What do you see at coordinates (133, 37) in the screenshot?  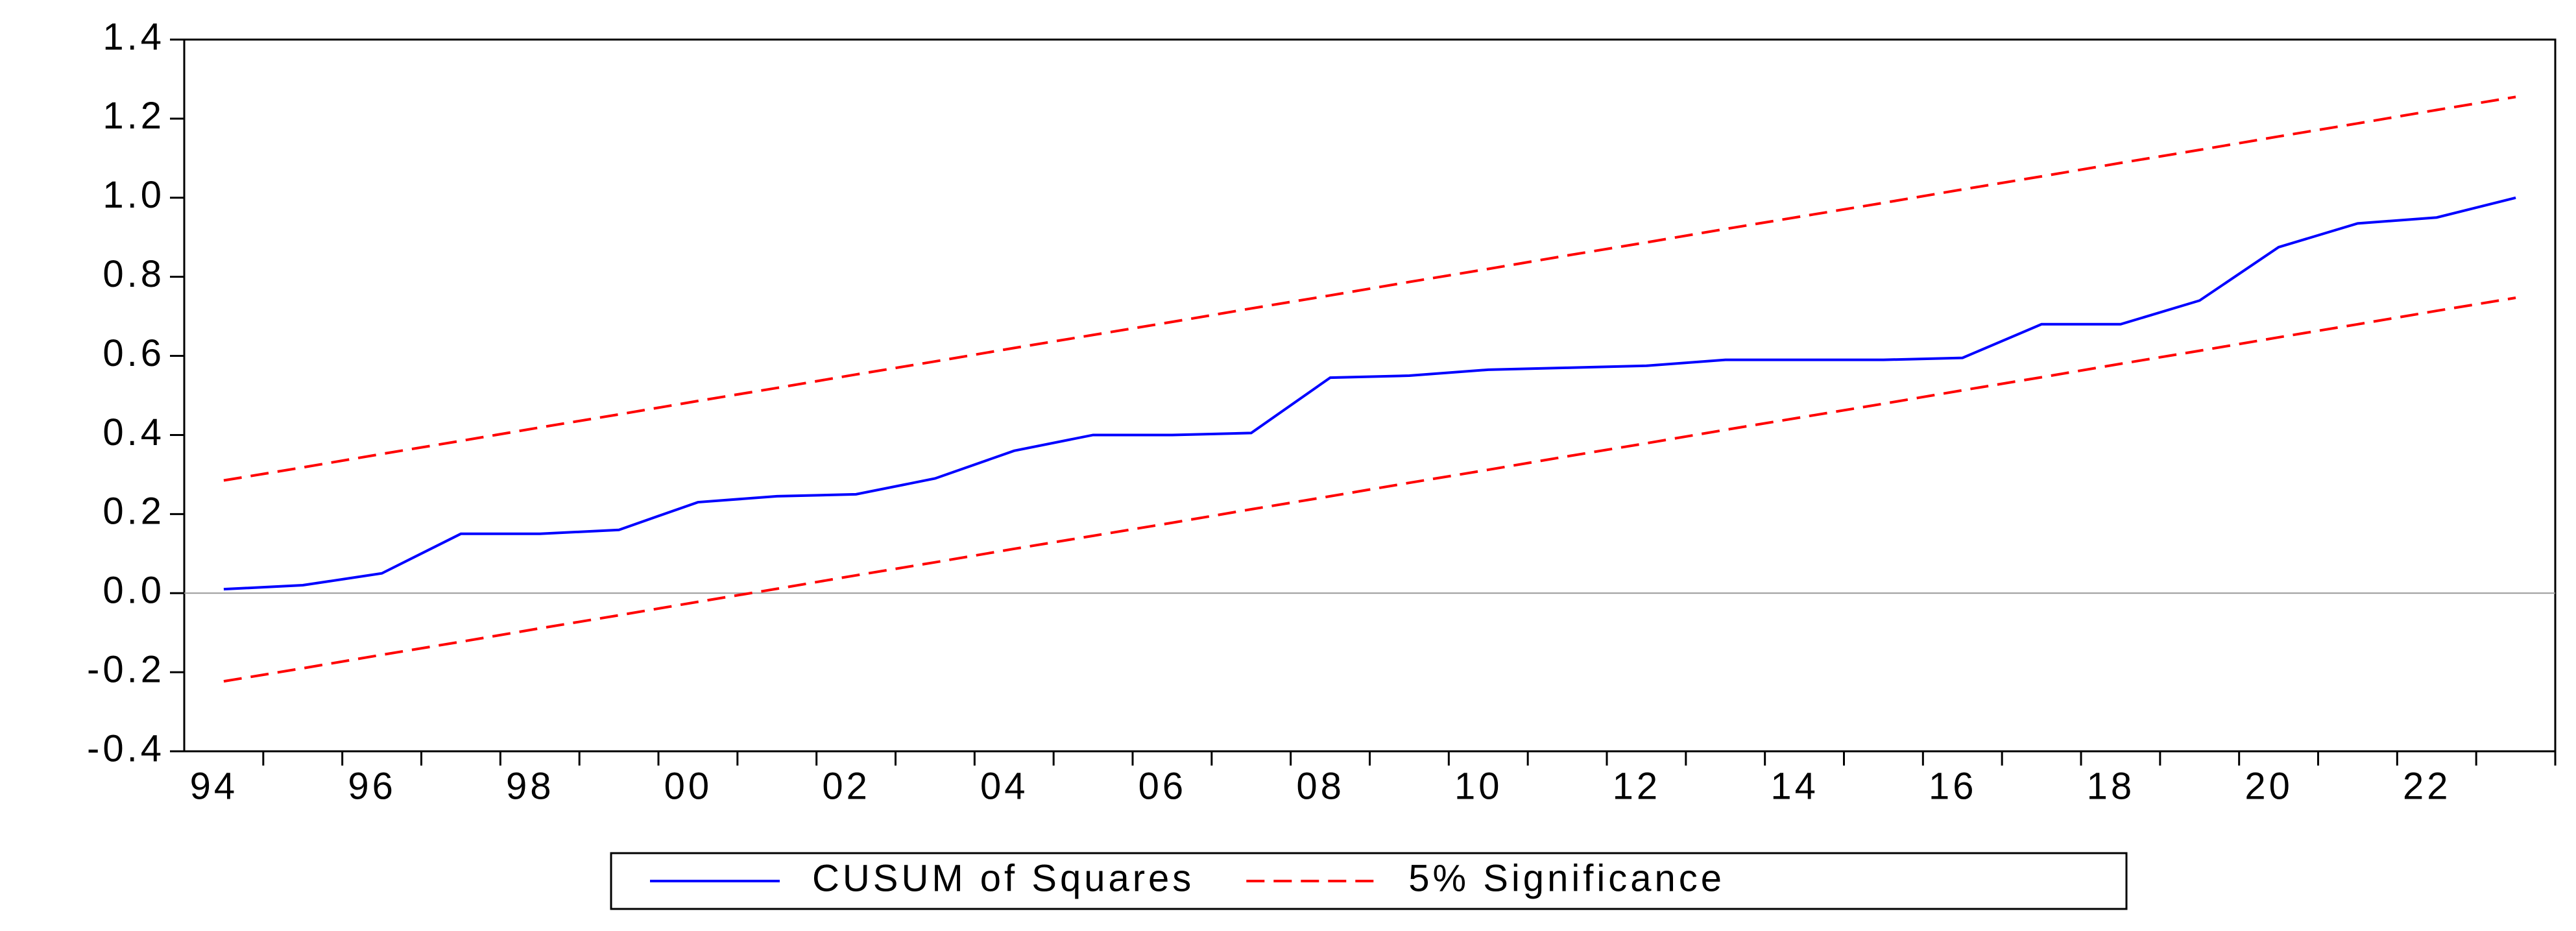 I see `y-tick-label: 1.4` at bounding box center [133, 37].